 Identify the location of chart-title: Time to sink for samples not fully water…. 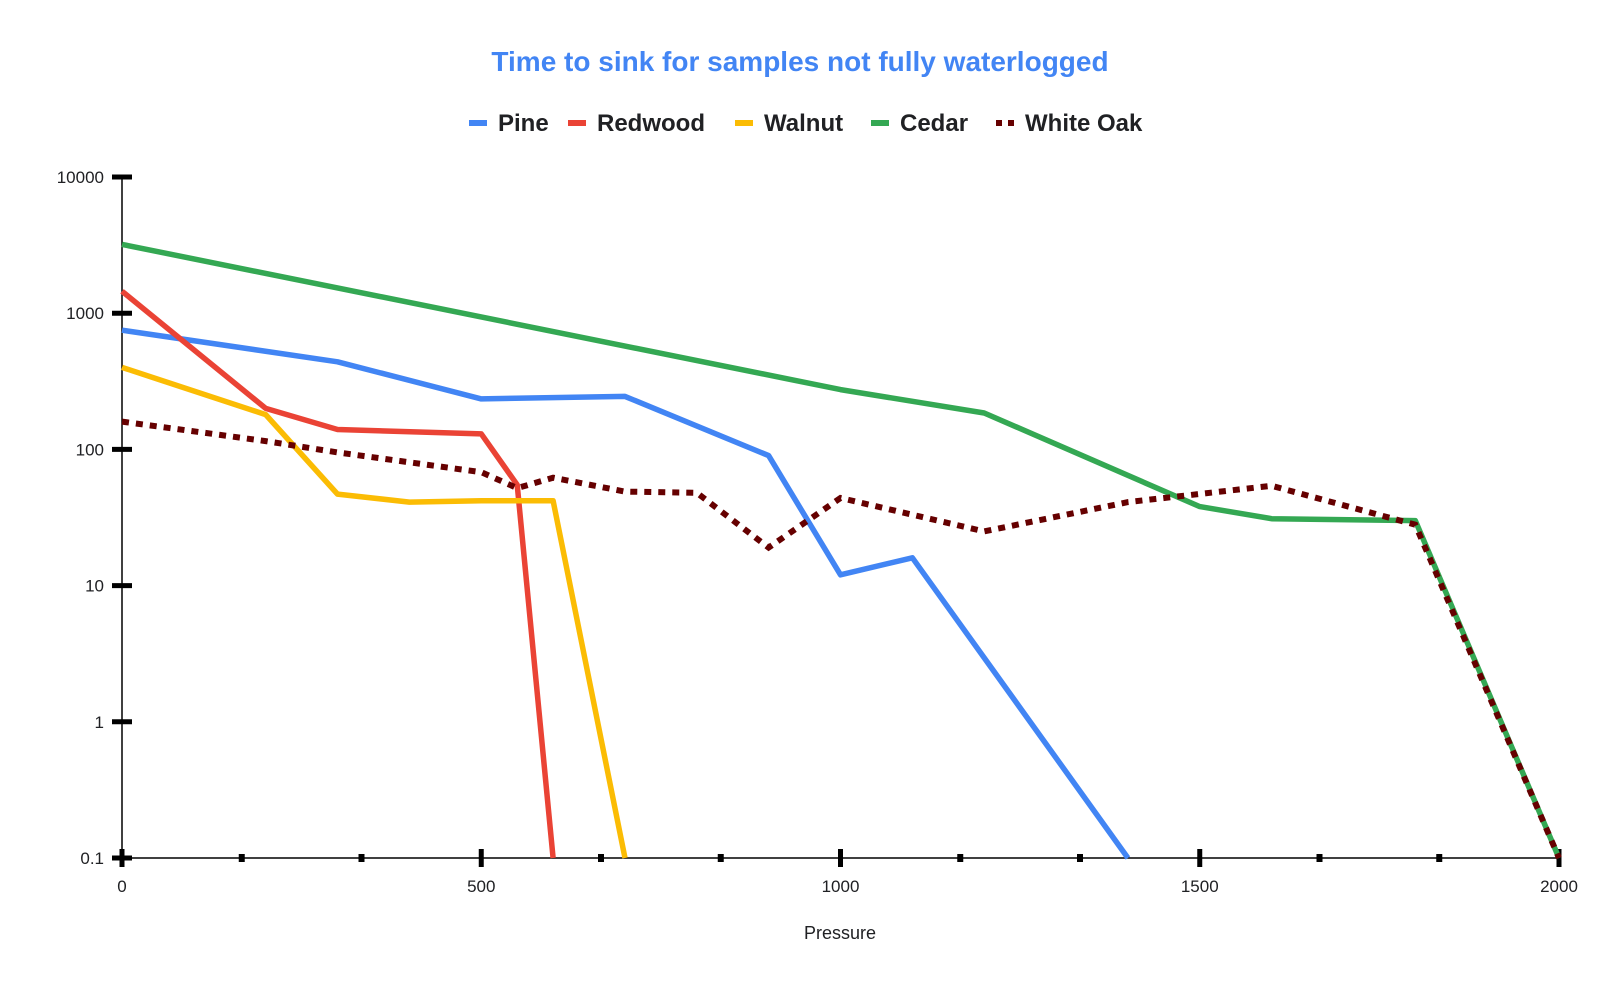
(799, 61).